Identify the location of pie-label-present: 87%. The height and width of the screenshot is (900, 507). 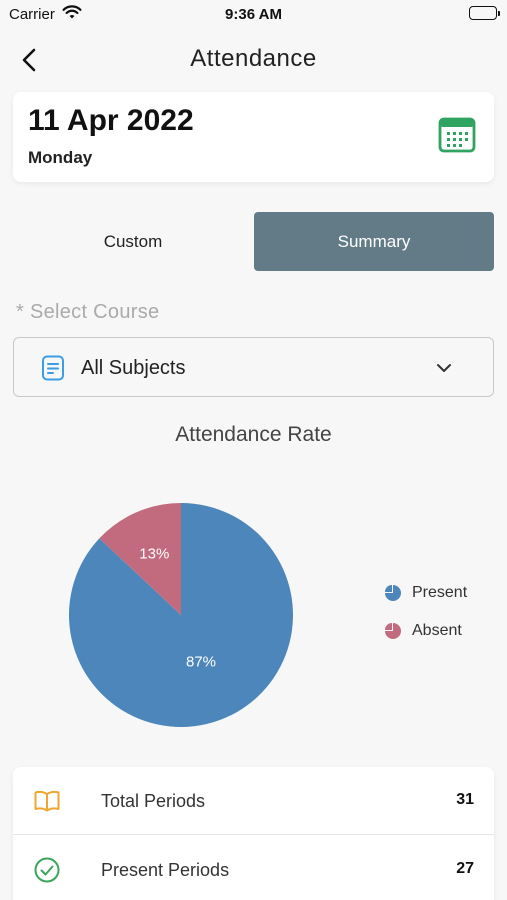
(201, 661).